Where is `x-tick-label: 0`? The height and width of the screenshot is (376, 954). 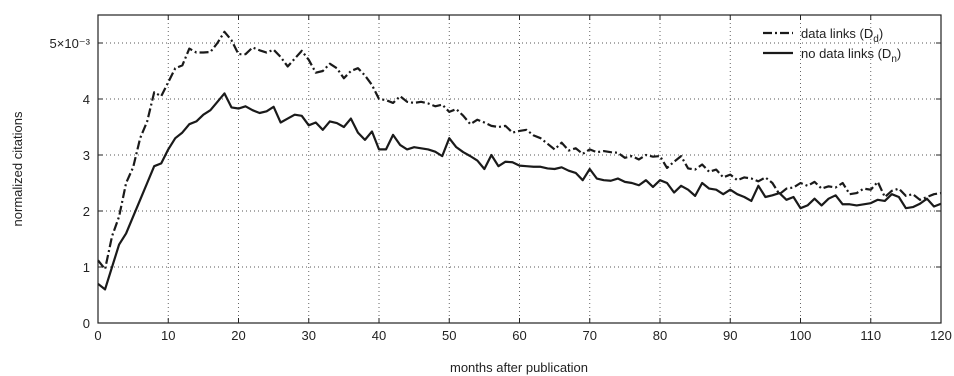 x-tick-label: 0 is located at coordinates (97, 335).